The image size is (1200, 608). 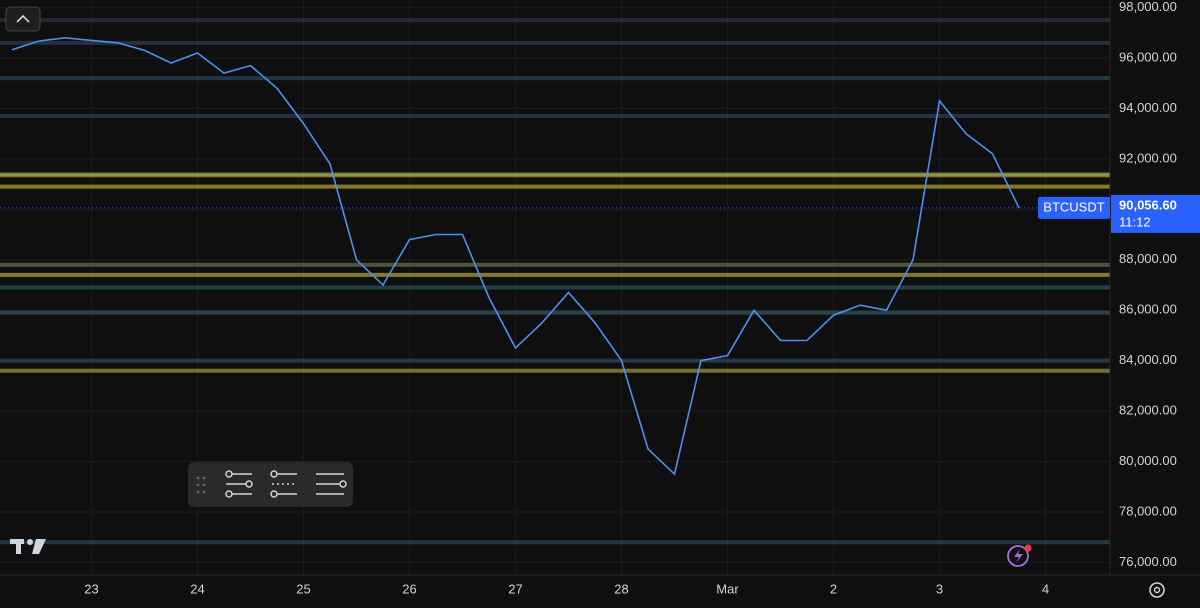 What do you see at coordinates (23, 19) in the screenshot?
I see `collapse-button` at bounding box center [23, 19].